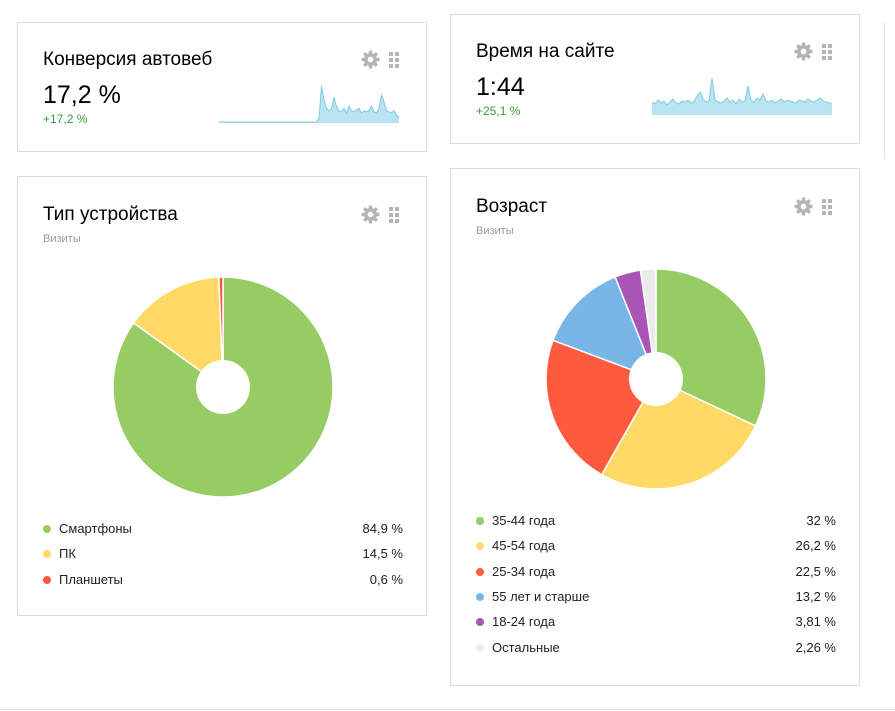  Describe the element at coordinates (128, 59) in the screenshot. I see `widget-title: Конверсия автовеб` at that location.